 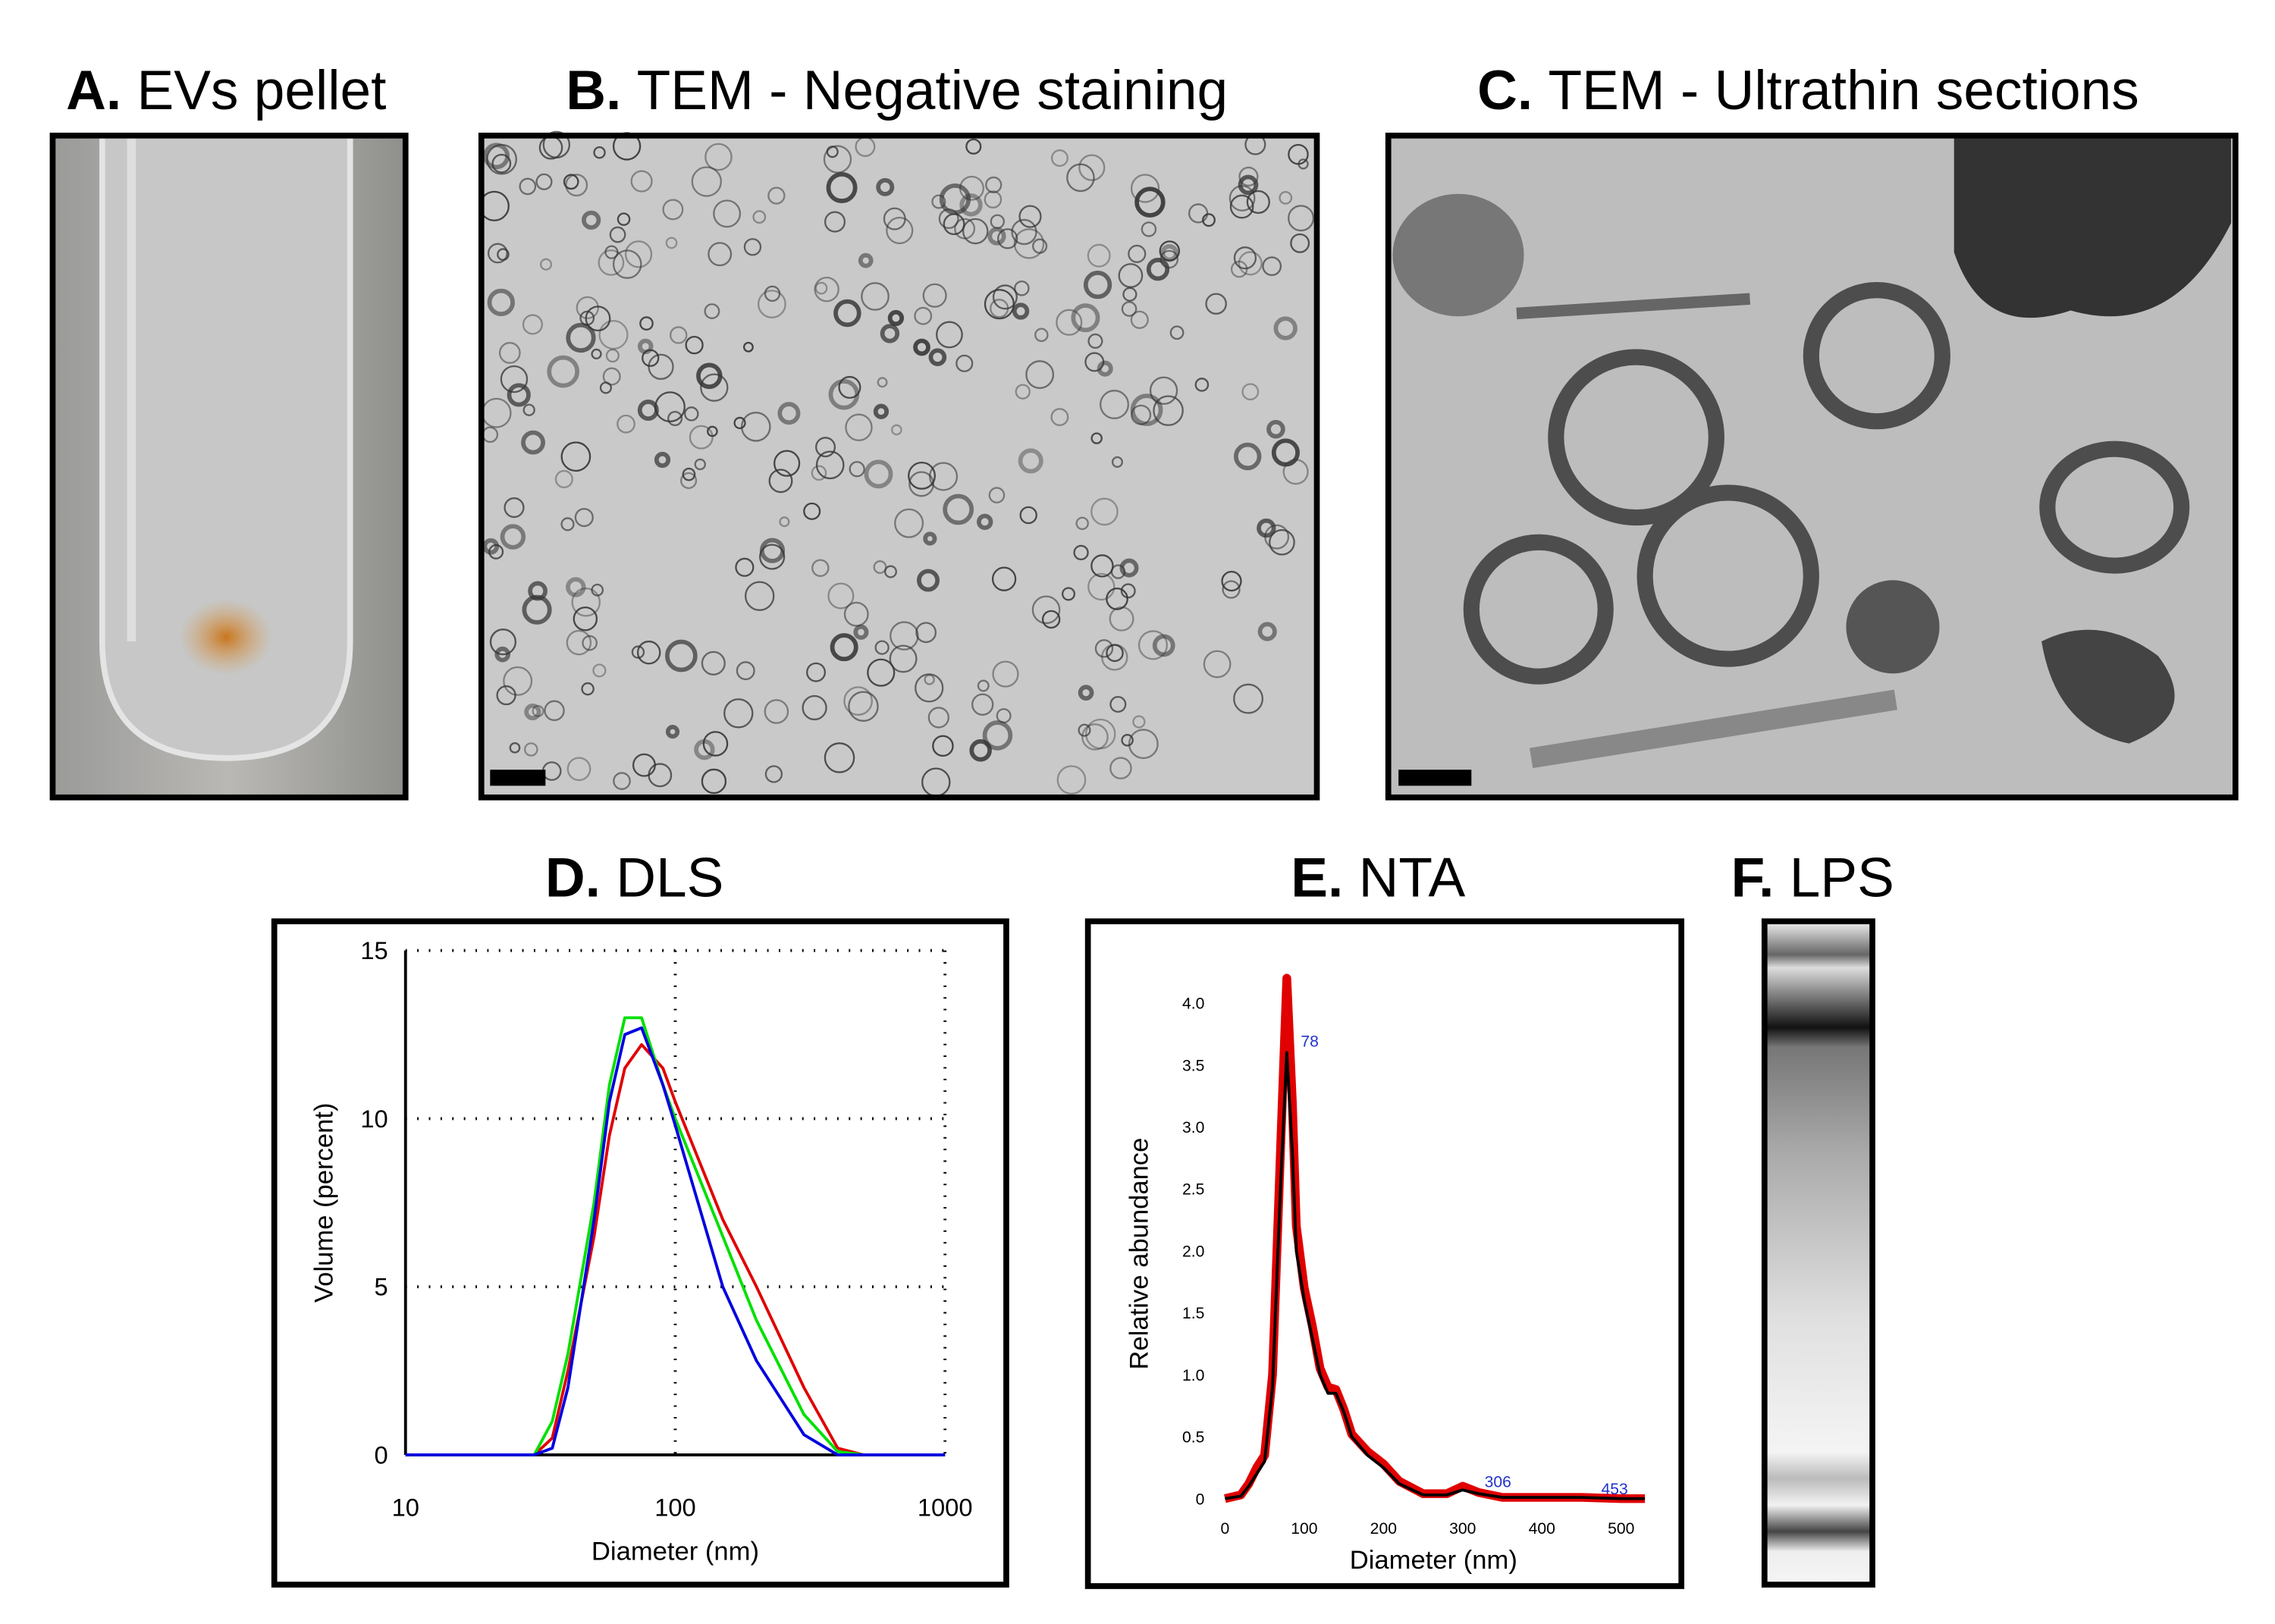 What do you see at coordinates (932, 90) in the screenshot?
I see `panel-name: TEM - Negative staining` at bounding box center [932, 90].